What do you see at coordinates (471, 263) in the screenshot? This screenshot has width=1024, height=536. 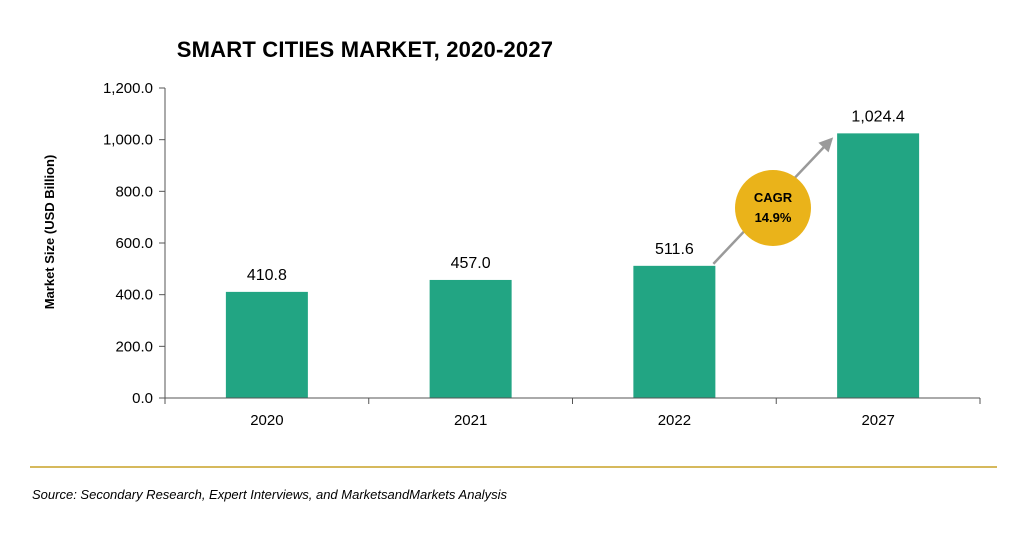 I see `bar-value-label: 457.0` at bounding box center [471, 263].